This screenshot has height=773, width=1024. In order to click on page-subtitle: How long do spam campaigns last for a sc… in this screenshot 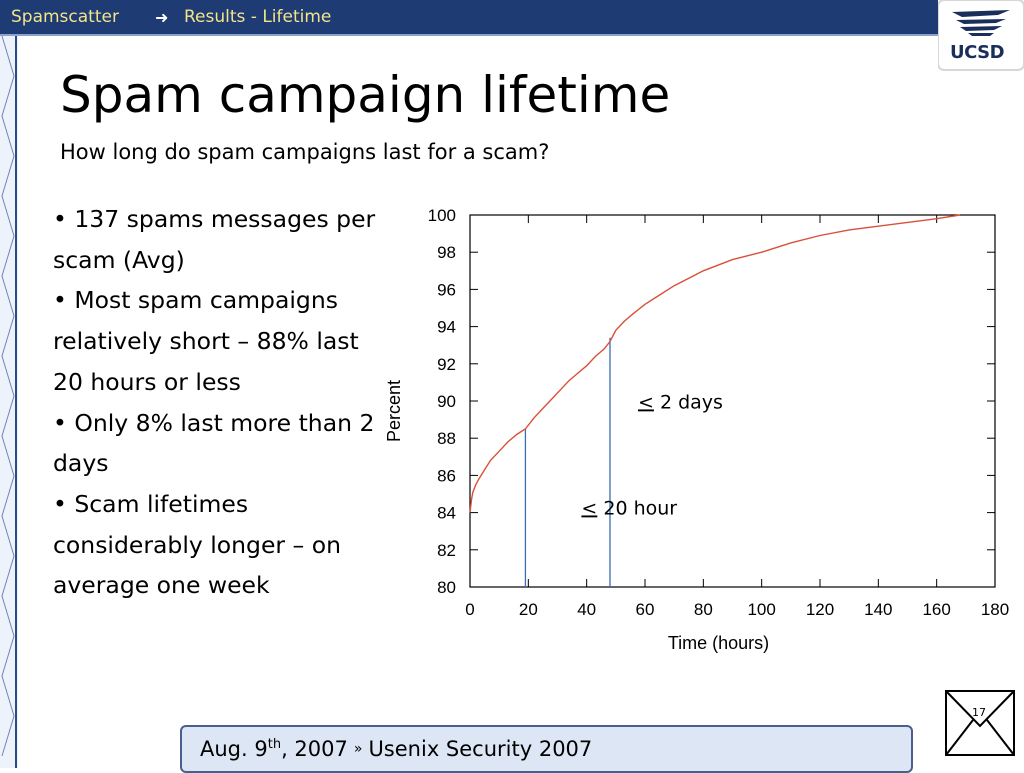, I will do `click(305, 152)`.